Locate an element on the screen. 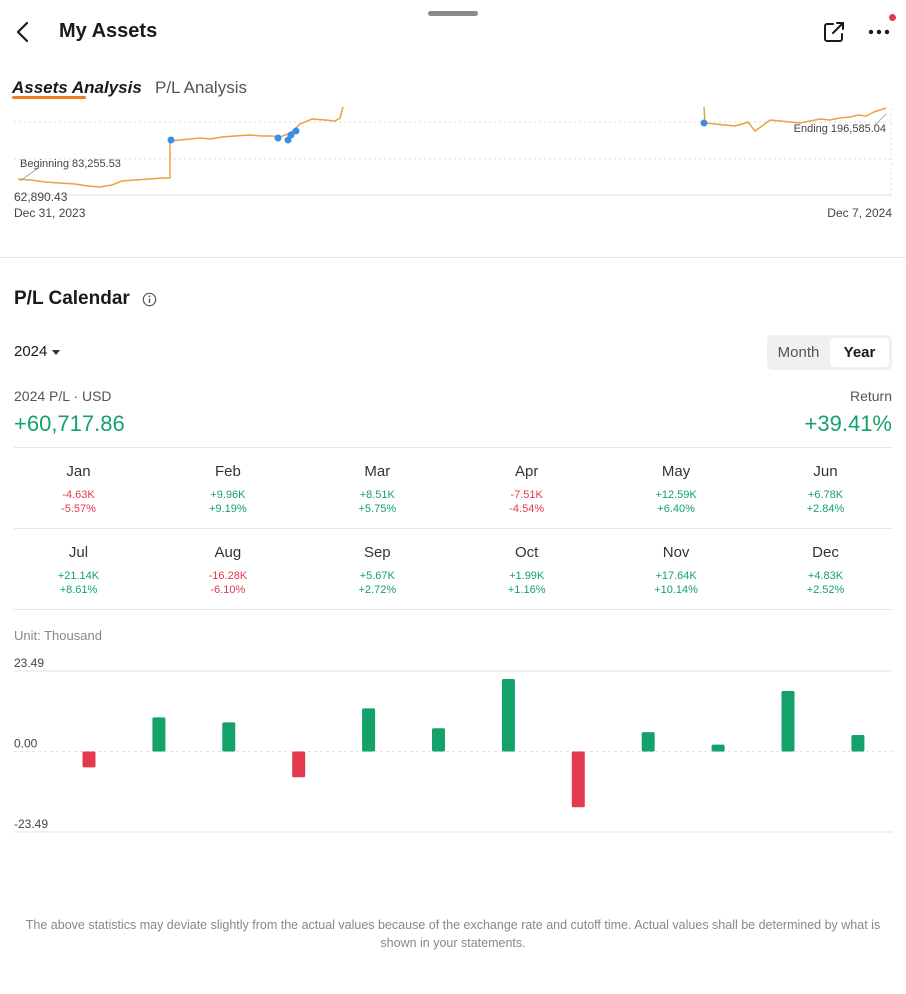 This screenshot has height=994, width=906. bar-jul is located at coordinates (508, 715).